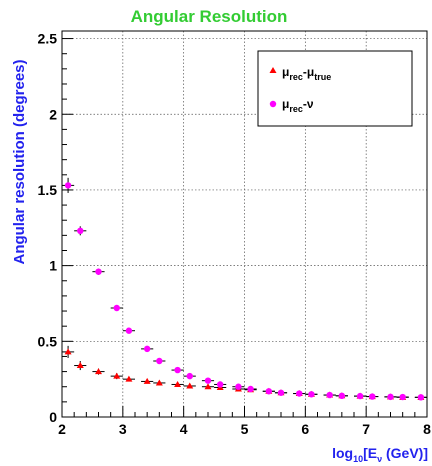 The image size is (432, 466). What do you see at coordinates (427, 429) in the screenshot?
I see `x-tick-label: 8` at bounding box center [427, 429].